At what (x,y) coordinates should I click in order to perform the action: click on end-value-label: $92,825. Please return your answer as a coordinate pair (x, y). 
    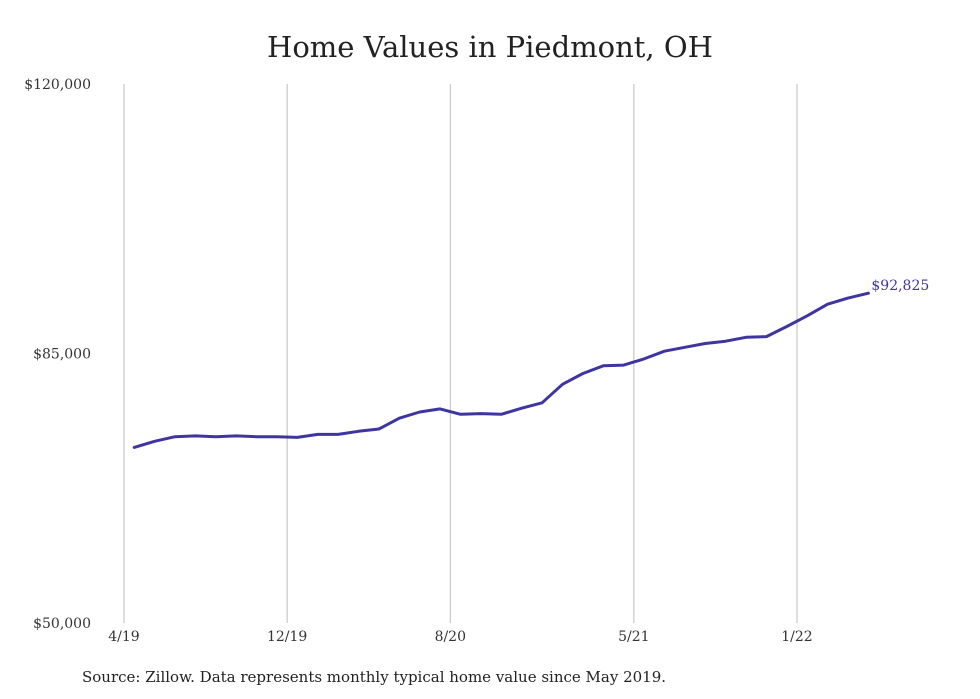
    Looking at the image, I should click on (900, 286).